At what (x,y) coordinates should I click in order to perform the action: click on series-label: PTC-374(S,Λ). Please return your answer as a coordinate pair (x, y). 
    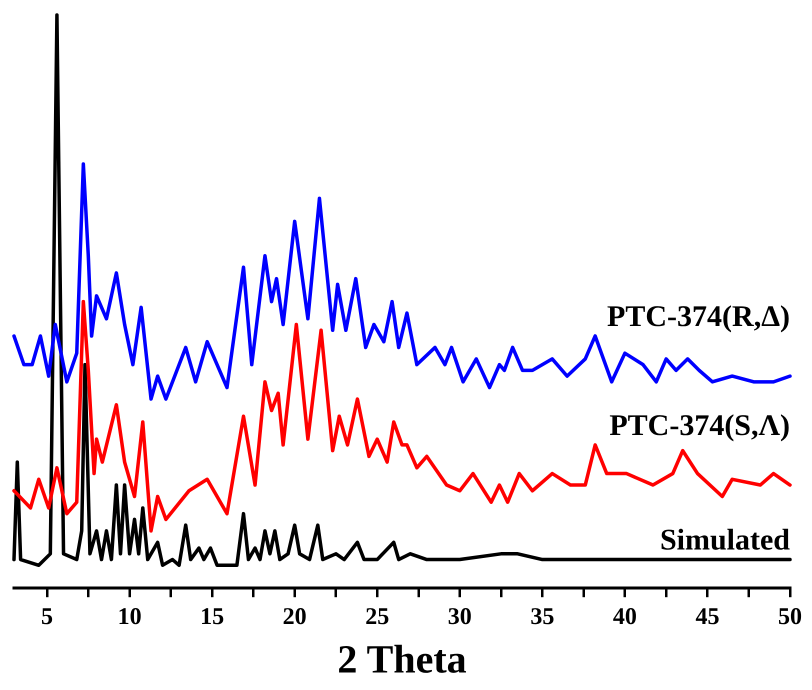
    Looking at the image, I should click on (699, 425).